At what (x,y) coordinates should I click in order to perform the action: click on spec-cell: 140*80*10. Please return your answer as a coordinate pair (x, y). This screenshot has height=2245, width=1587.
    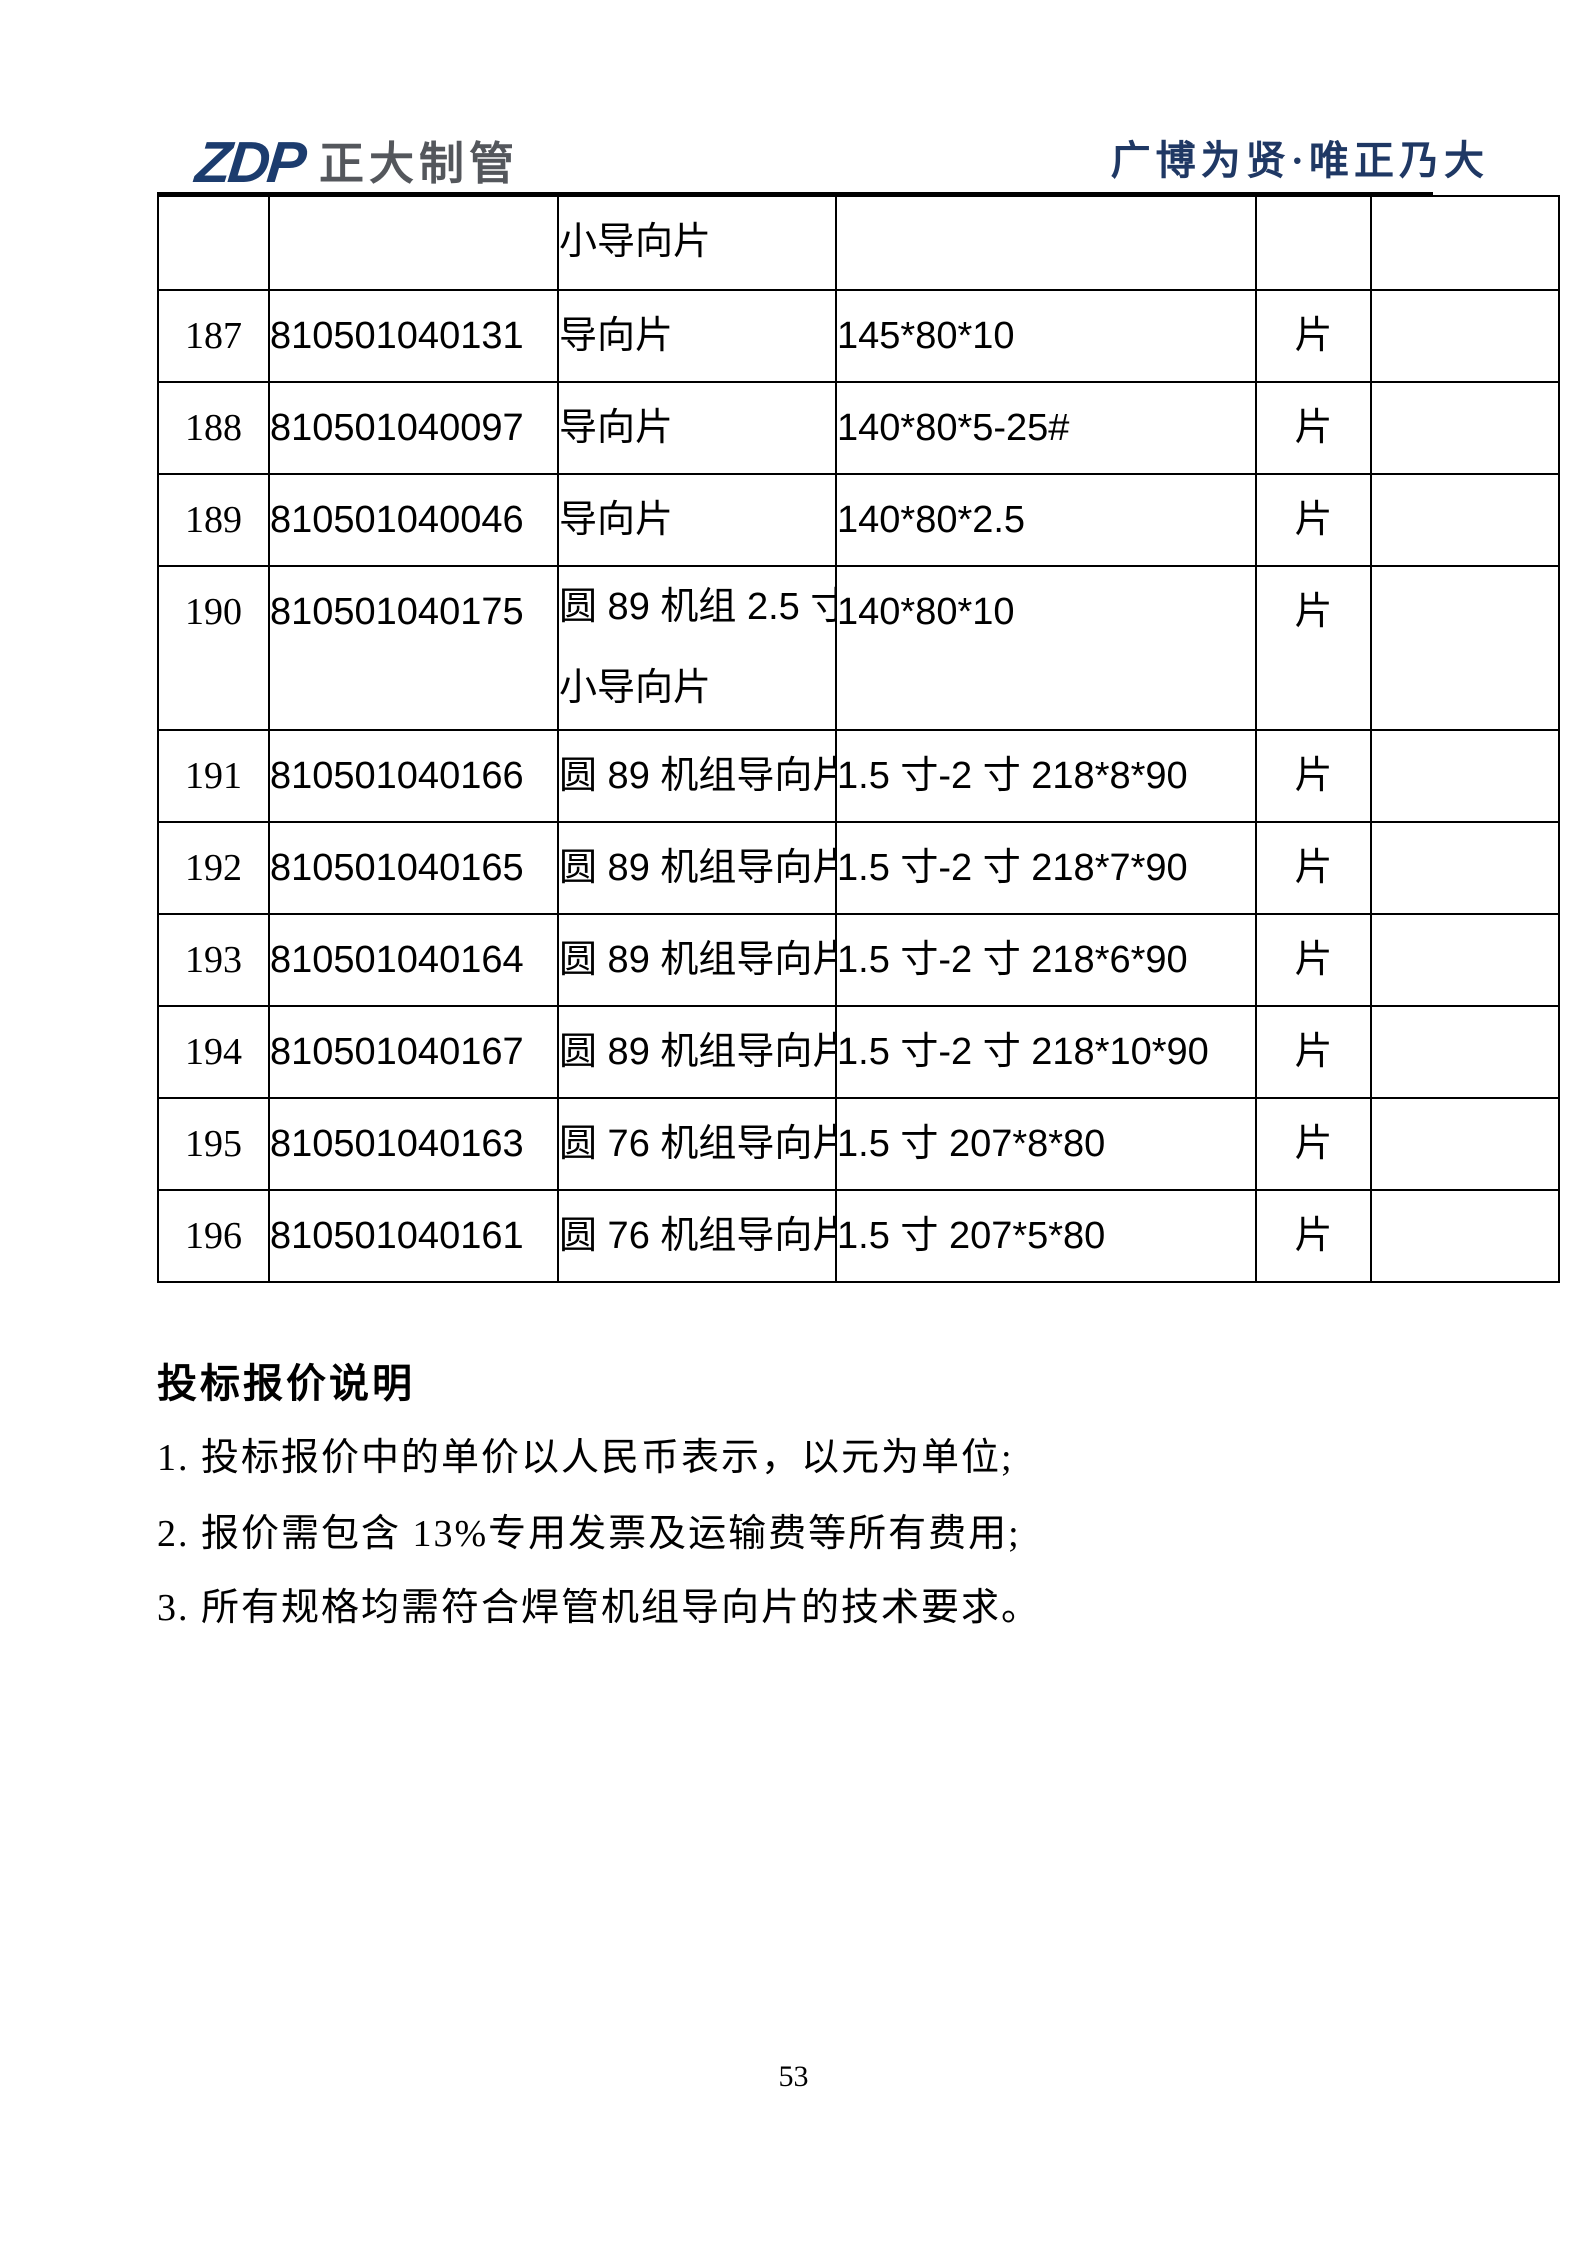
    Looking at the image, I should click on (1046, 648).